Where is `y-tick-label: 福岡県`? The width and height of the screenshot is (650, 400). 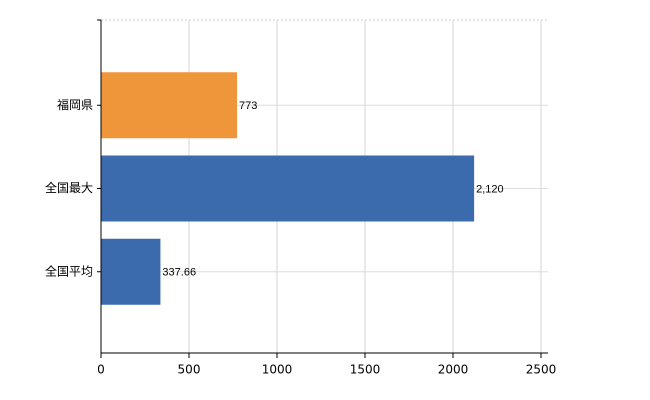 y-tick-label: 福岡県 is located at coordinates (75, 104).